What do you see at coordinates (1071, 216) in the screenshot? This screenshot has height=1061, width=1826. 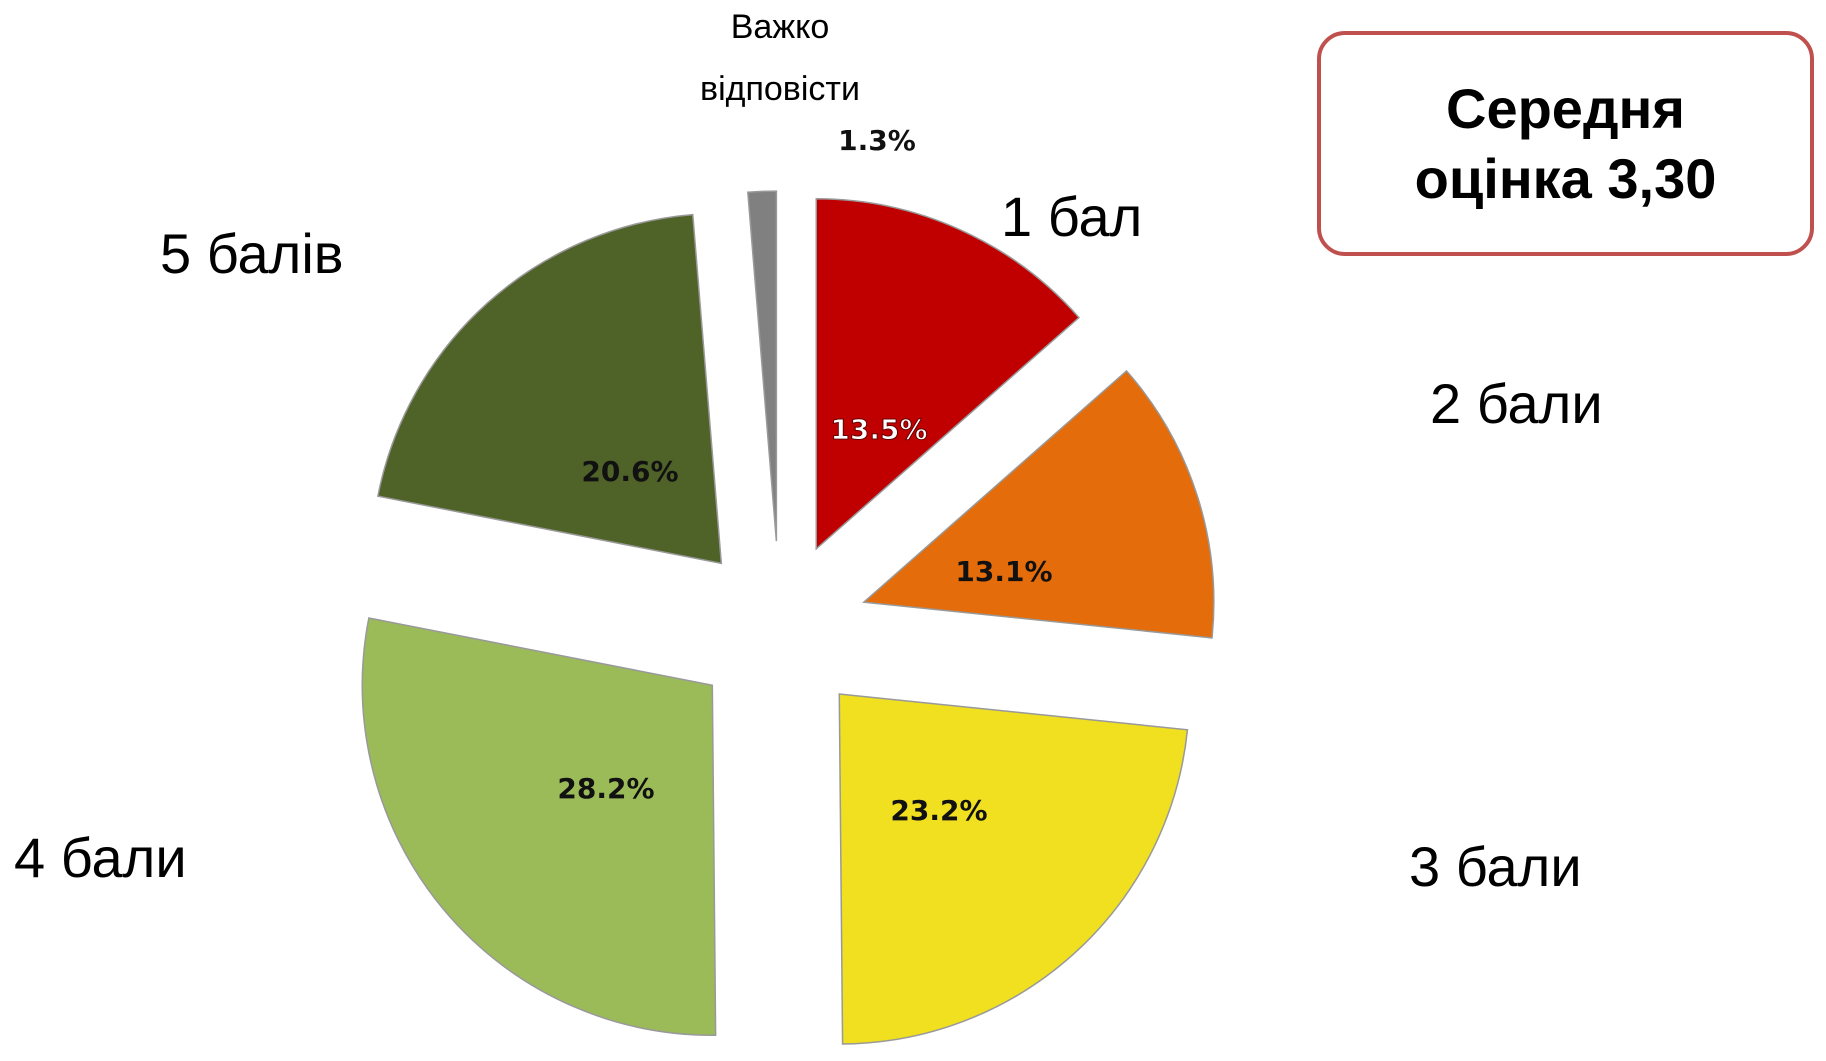 I see `category-label: 1 бал` at bounding box center [1071, 216].